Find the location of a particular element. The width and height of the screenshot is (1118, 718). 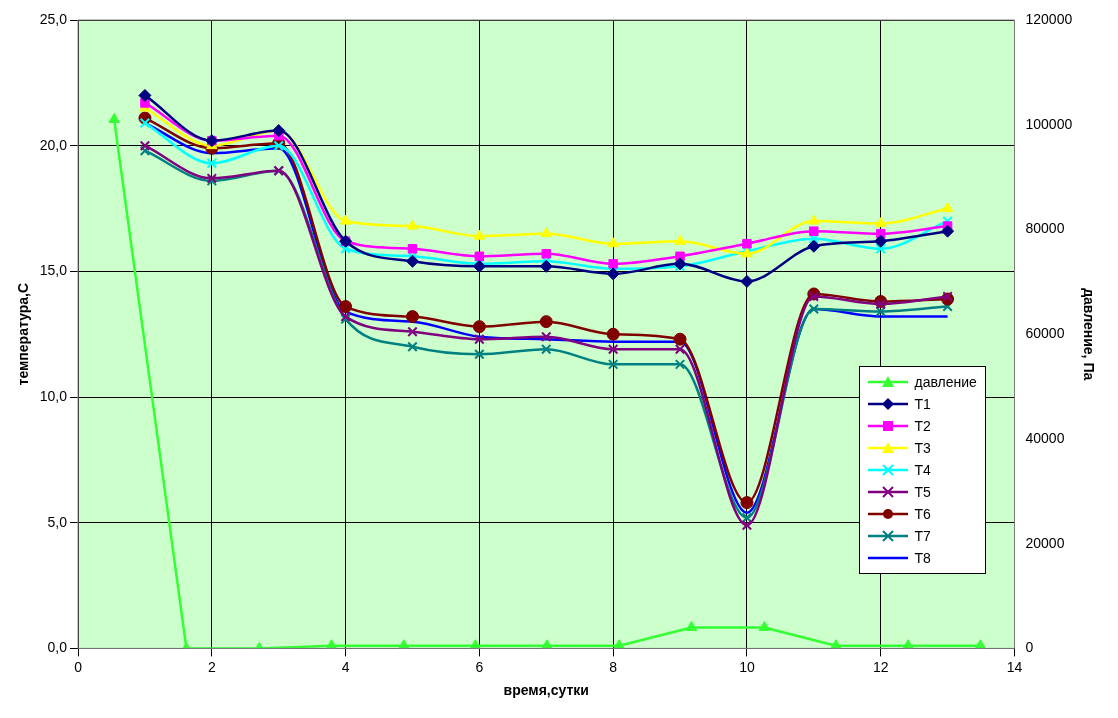

legend-label: T1 is located at coordinates (922, 403).